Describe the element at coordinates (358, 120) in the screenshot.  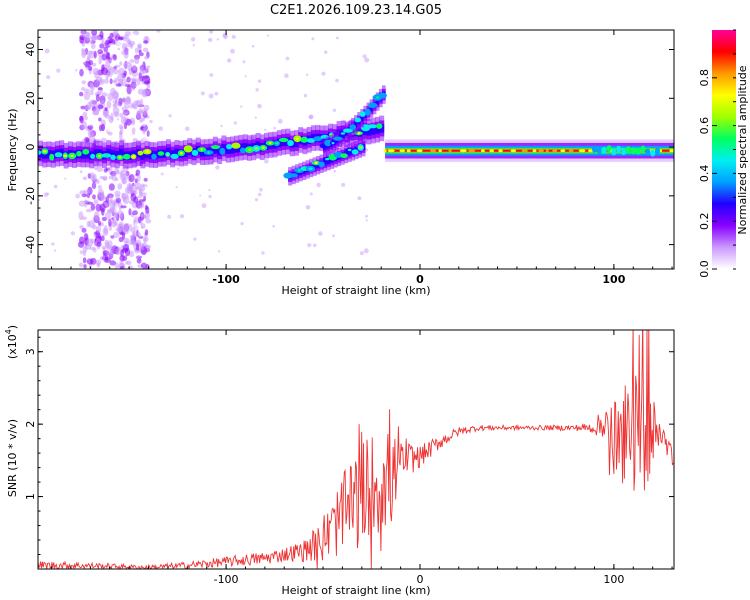
I see `rising-branch-blob` at that location.